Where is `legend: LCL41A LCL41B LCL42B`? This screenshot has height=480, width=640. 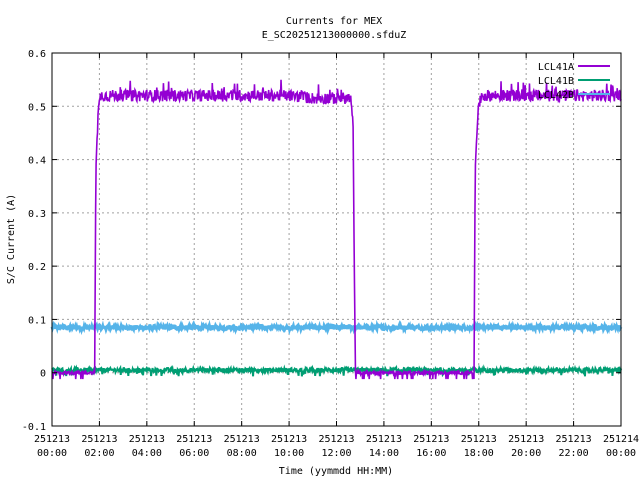 legend: LCL41A LCL41B LCL42B is located at coordinates (574, 81).